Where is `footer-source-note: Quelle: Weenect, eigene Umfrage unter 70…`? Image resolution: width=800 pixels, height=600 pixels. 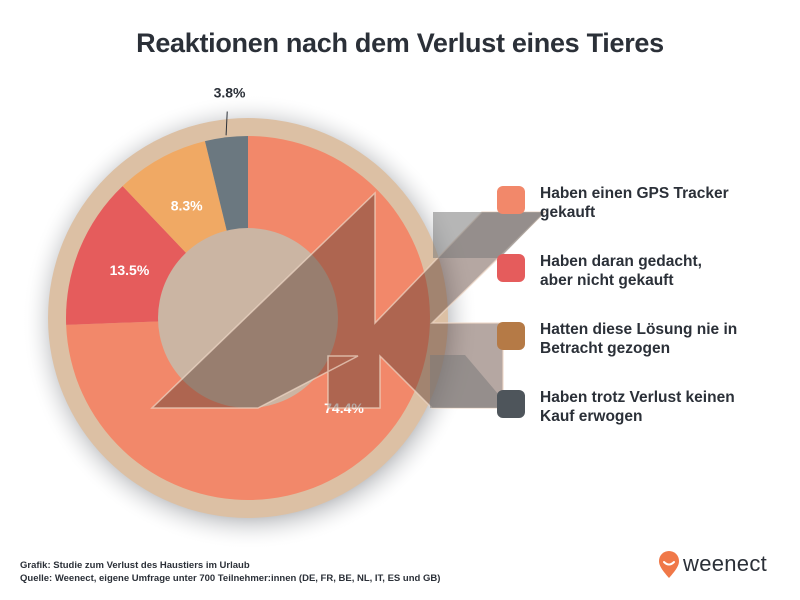 footer-source-note: Quelle: Weenect, eigene Umfrage unter 70… is located at coordinates (230, 578).